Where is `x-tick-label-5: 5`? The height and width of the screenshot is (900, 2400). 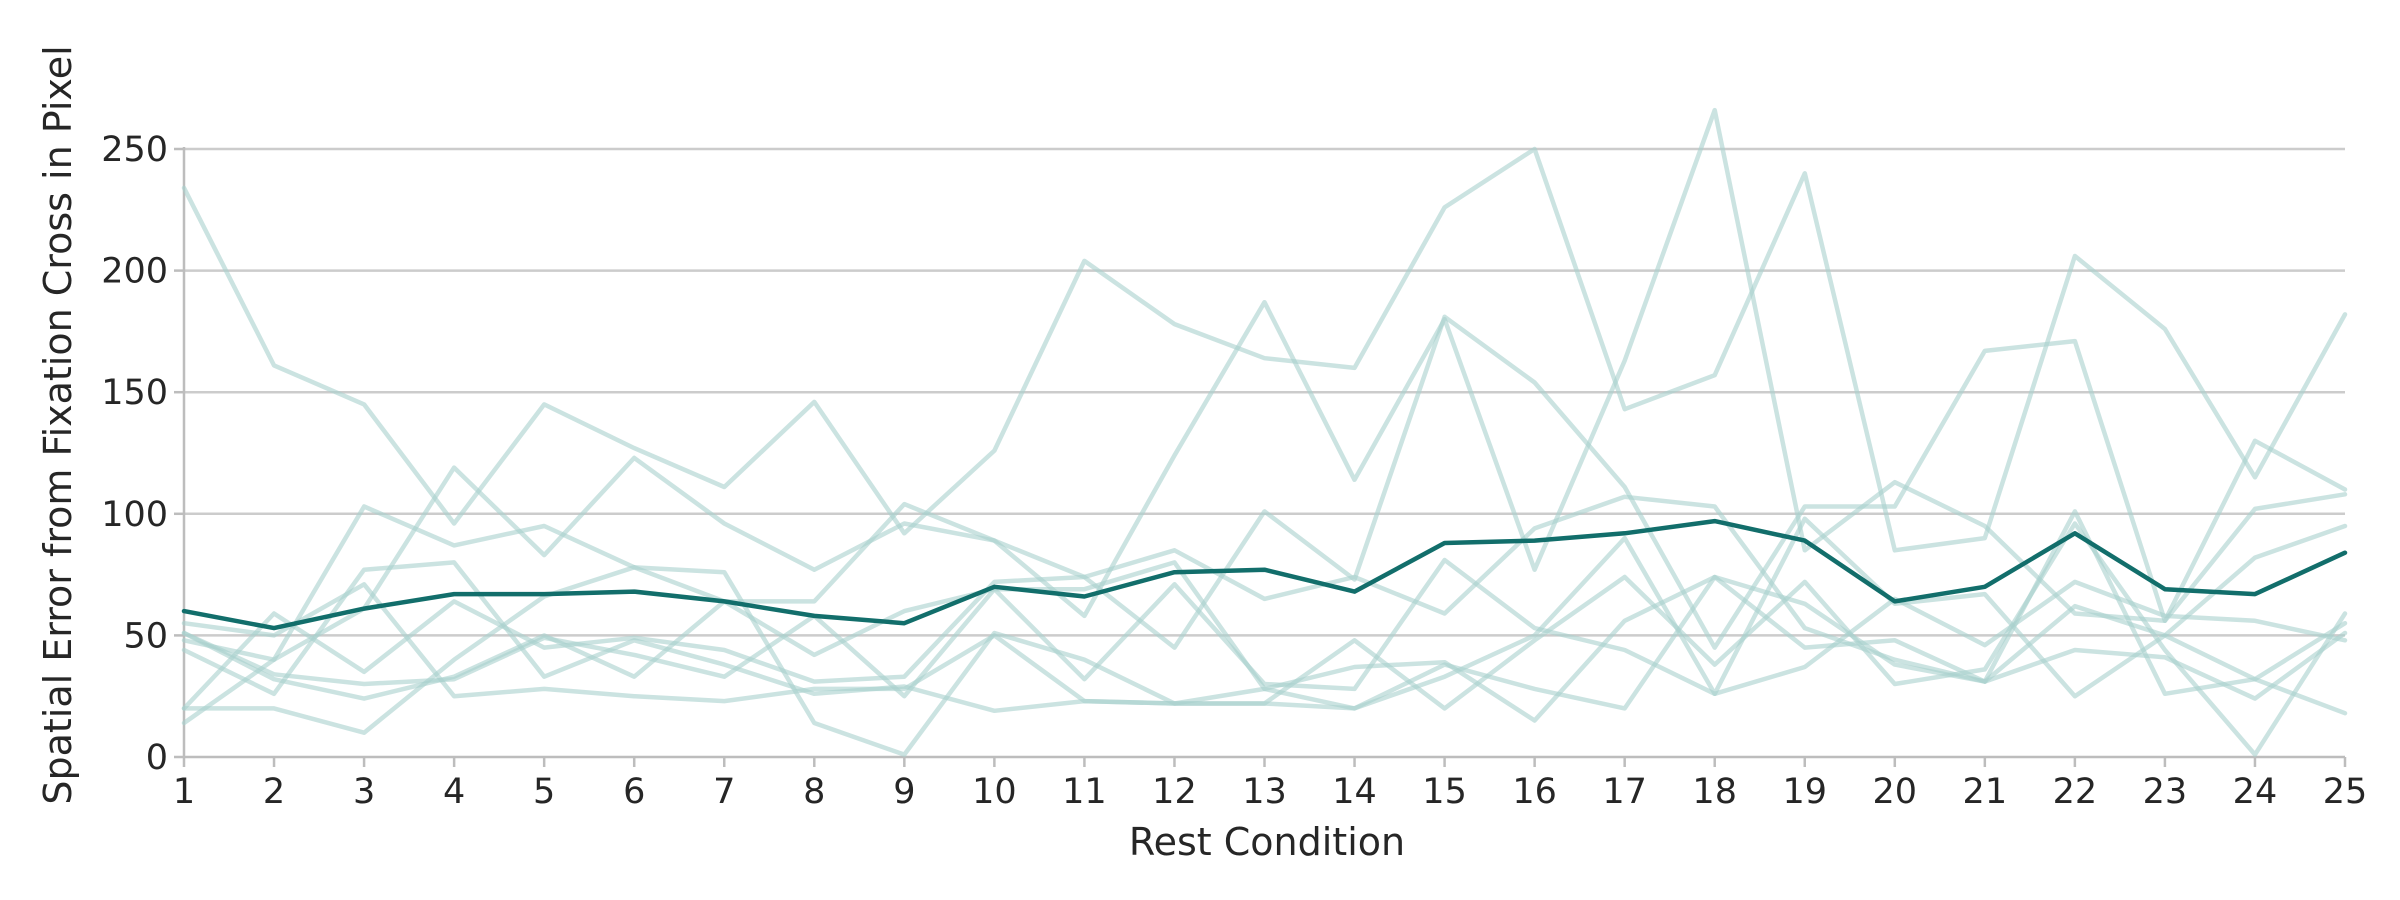
x-tick-label-5: 5 is located at coordinates (544, 792).